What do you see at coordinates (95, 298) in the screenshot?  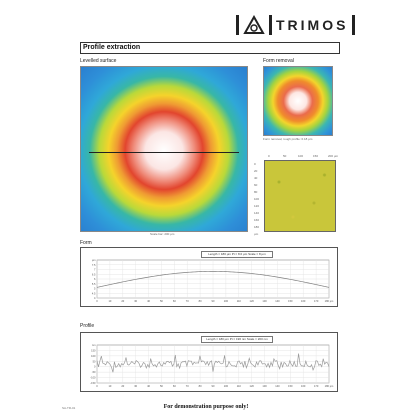 I see `y-tick-label: 4` at bounding box center [95, 298].